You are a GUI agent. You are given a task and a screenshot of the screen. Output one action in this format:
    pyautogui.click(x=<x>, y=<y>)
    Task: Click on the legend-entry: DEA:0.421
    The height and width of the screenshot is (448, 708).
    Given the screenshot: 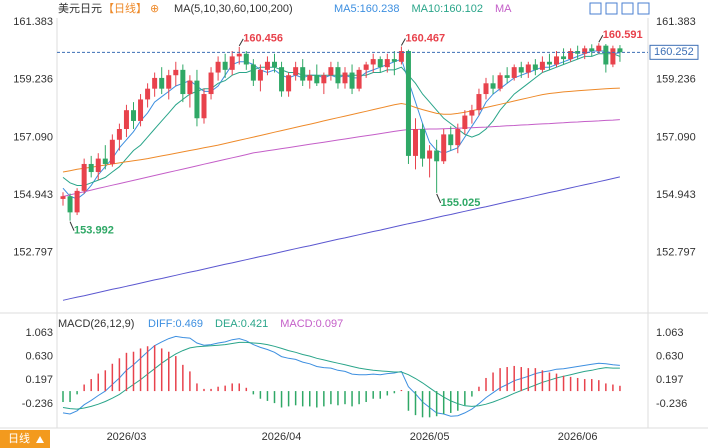 What is the action you would take?
    pyautogui.click(x=241, y=324)
    